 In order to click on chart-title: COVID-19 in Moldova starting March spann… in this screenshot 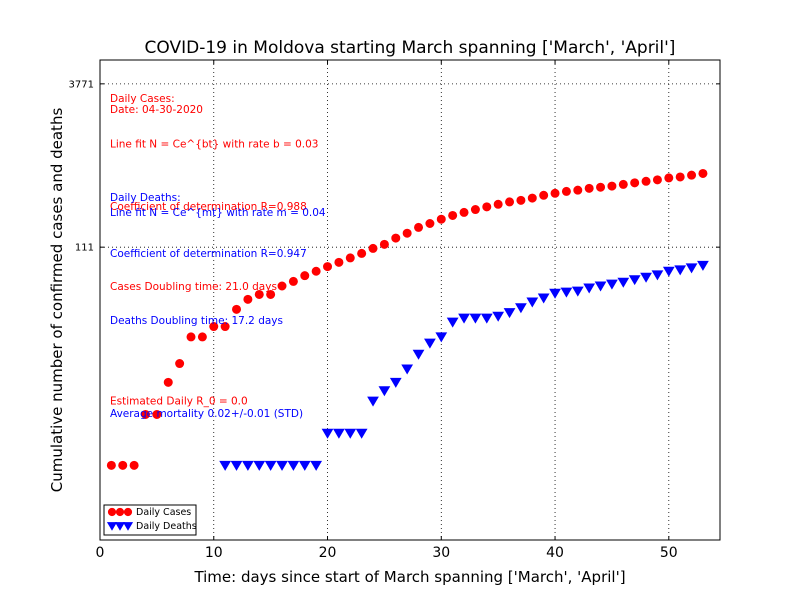, I will do `click(410, 48)`.